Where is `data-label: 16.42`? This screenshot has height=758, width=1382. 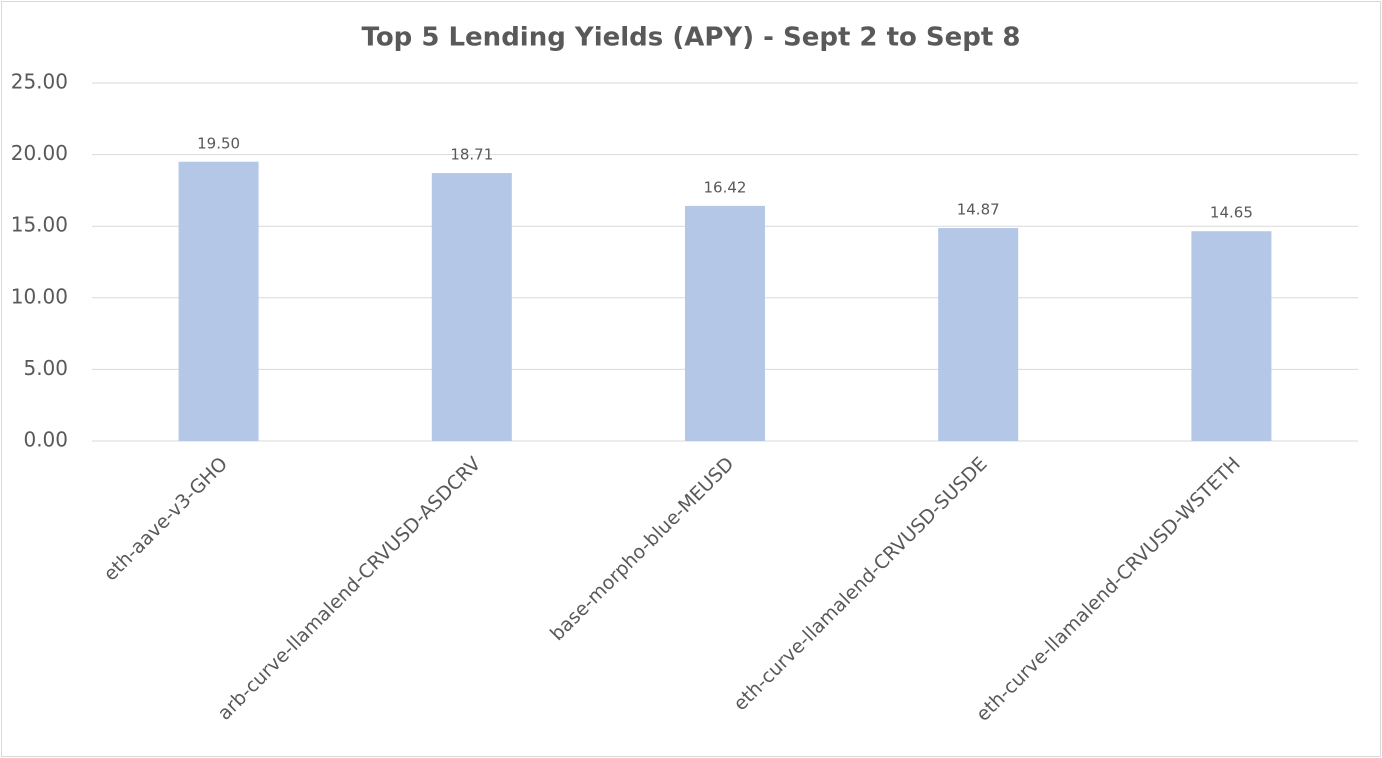
data-label: 16.42 is located at coordinates (725, 187).